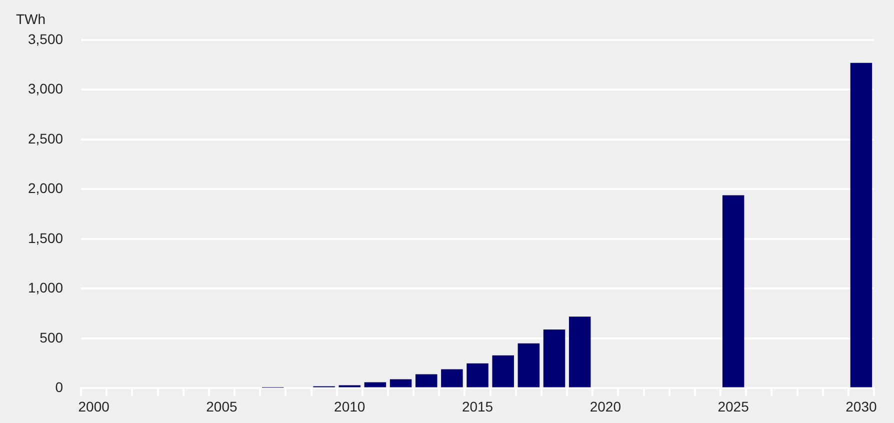 This screenshot has width=894, height=423. I want to click on y-tick-label: 2,000, so click(46, 188).